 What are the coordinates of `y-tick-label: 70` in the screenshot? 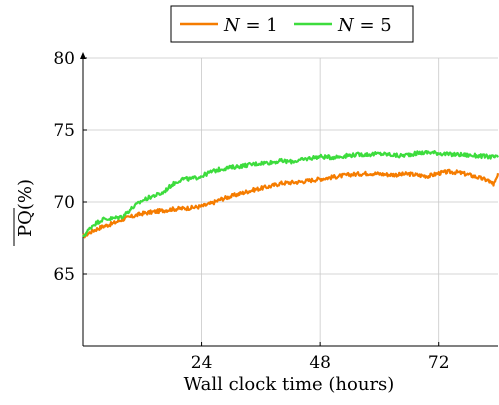 It's located at (64, 203).